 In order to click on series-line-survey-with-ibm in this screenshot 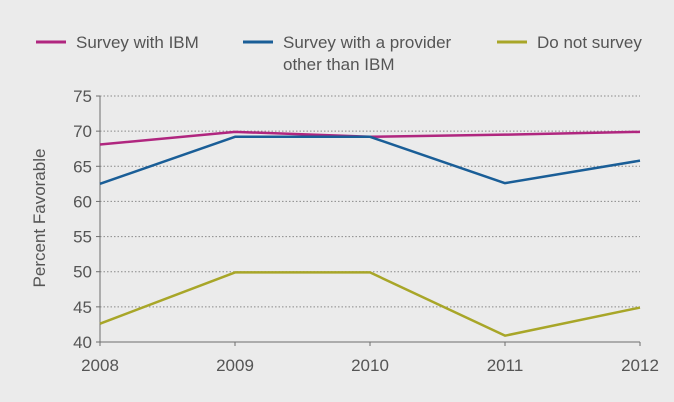, I will do `click(370, 138)`.